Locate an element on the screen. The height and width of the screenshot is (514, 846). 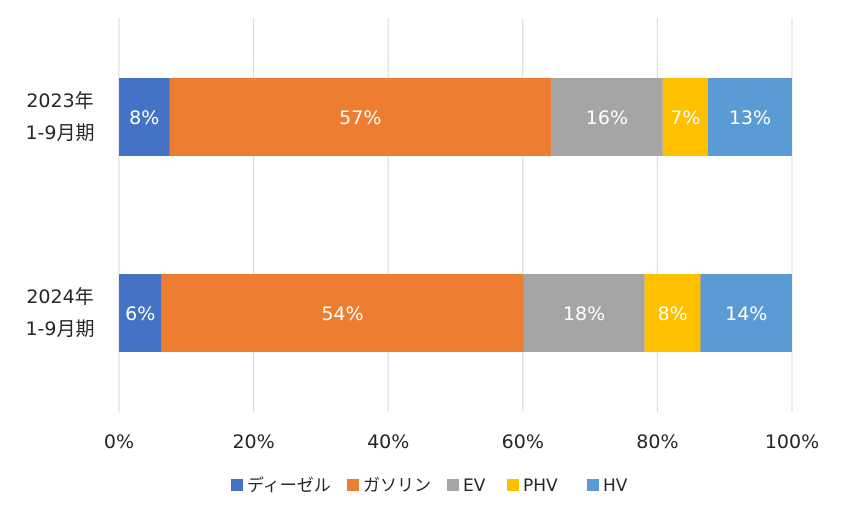
x-tick-label: 80% is located at coordinates (657, 442).